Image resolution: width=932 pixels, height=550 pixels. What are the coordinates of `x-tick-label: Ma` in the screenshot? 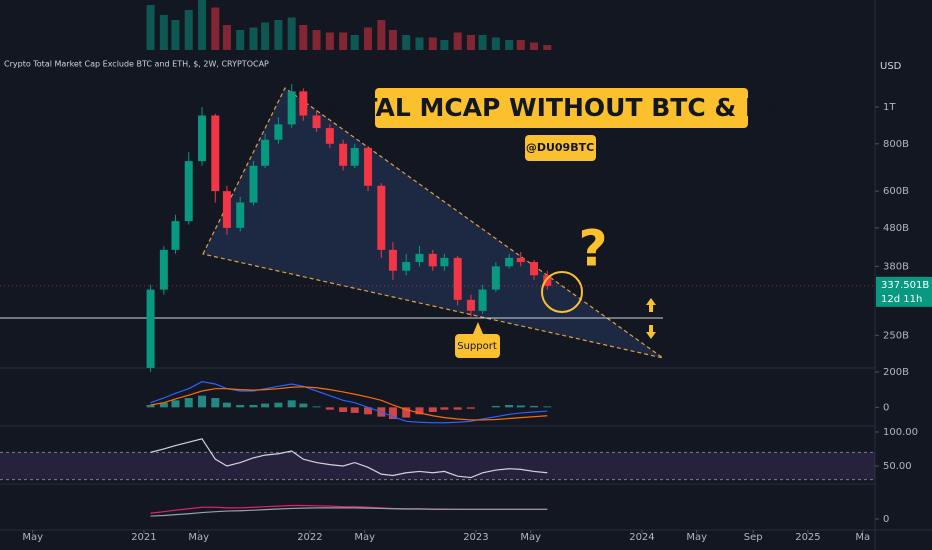 It's located at (862, 537).